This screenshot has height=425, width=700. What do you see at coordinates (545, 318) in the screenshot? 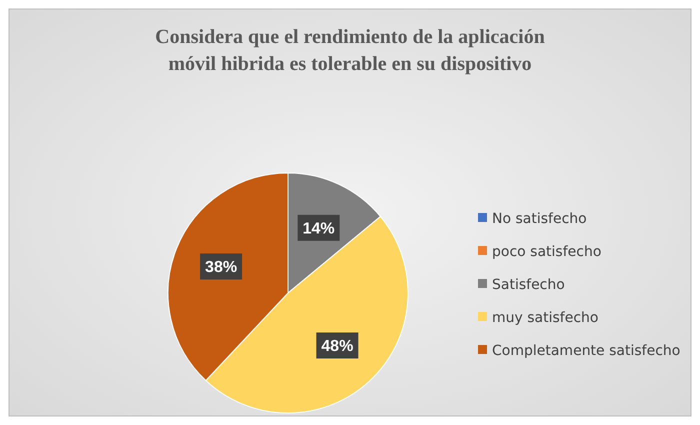
I see `legend-label: muy satisfecho` at bounding box center [545, 318].